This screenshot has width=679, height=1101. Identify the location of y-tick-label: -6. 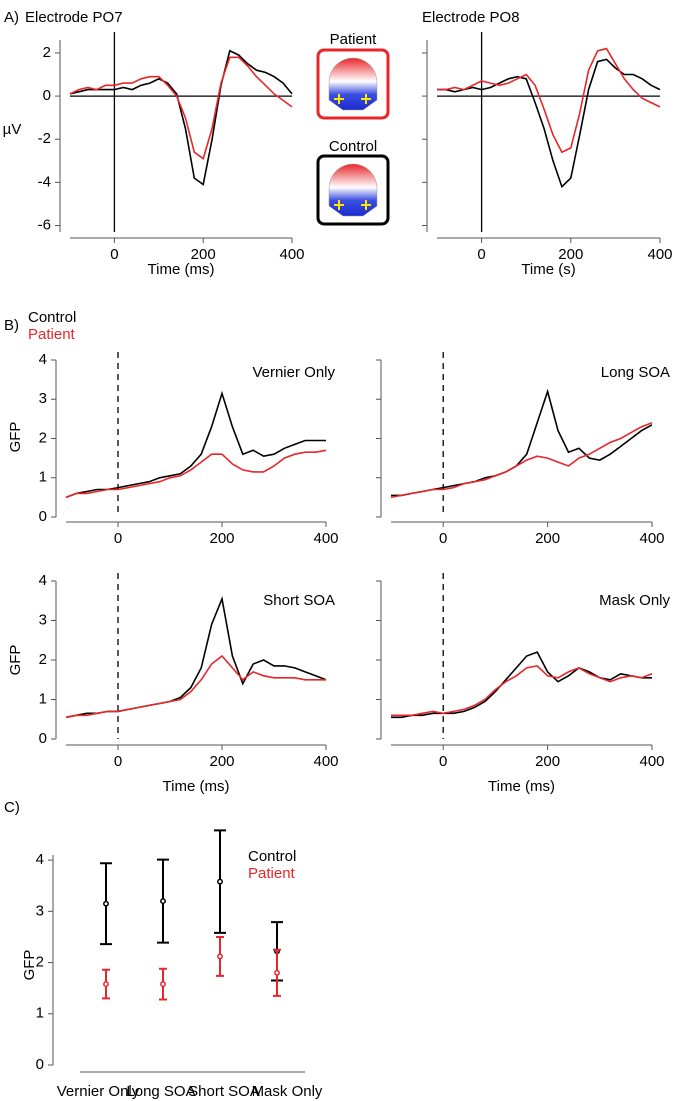
(44, 224).